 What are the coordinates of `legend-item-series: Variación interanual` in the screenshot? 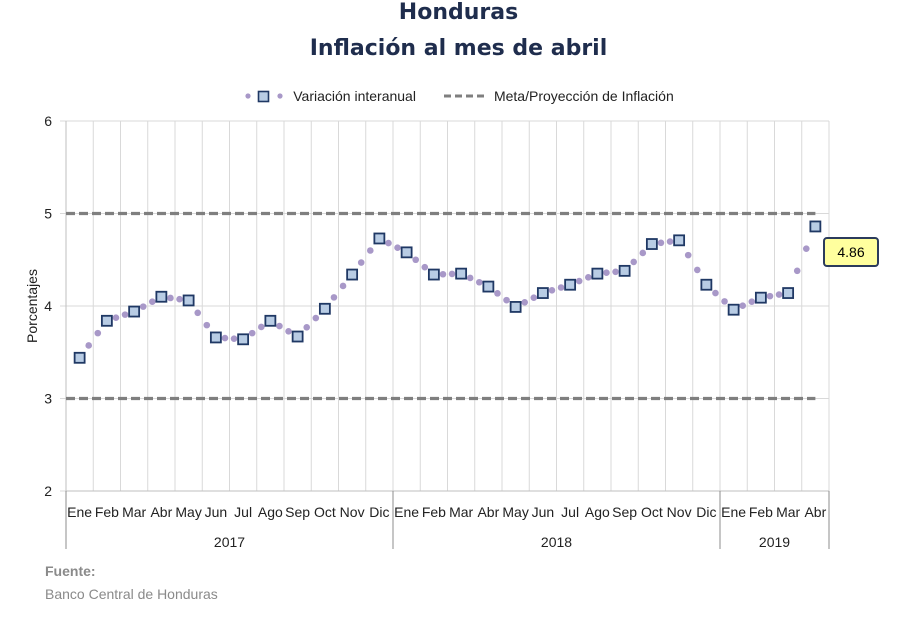 It's located at (329, 96).